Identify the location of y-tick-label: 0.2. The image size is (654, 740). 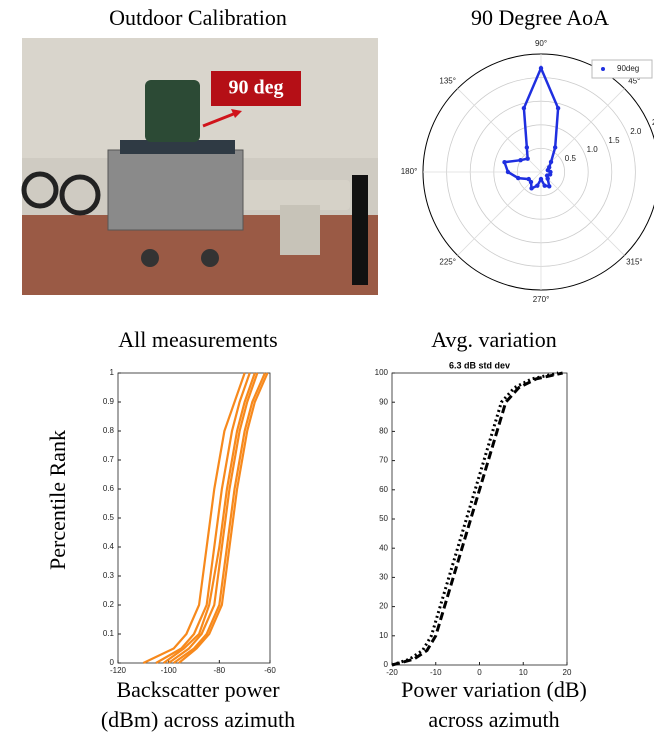
(109, 604).